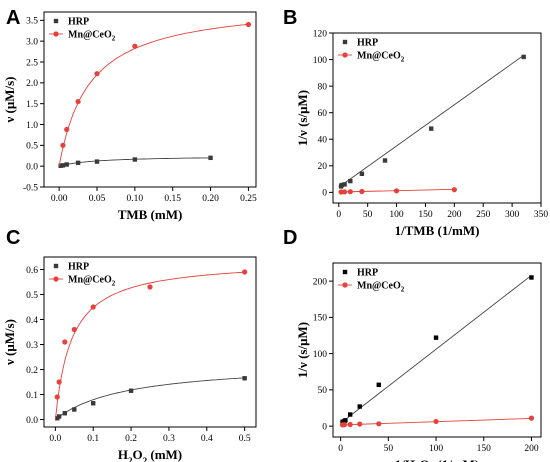 This screenshot has width=550, height=462. I want to click on y-tick-label: -0.5, so click(30, 188).